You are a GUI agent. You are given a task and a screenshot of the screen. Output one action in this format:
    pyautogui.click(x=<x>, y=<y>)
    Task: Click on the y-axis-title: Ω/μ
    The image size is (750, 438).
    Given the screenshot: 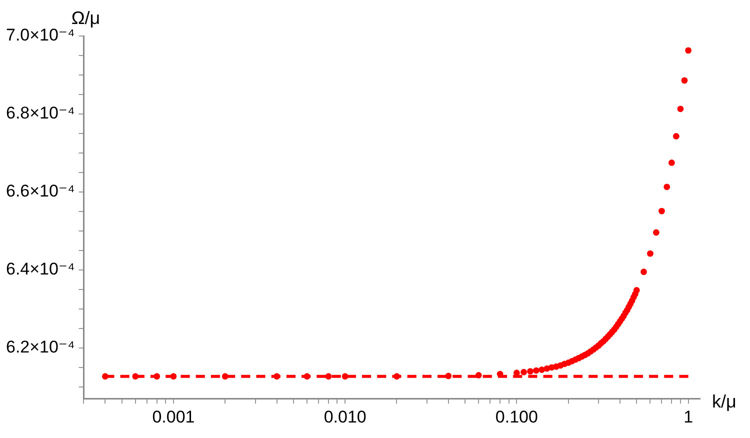 What is the action you would take?
    pyautogui.click(x=85, y=18)
    